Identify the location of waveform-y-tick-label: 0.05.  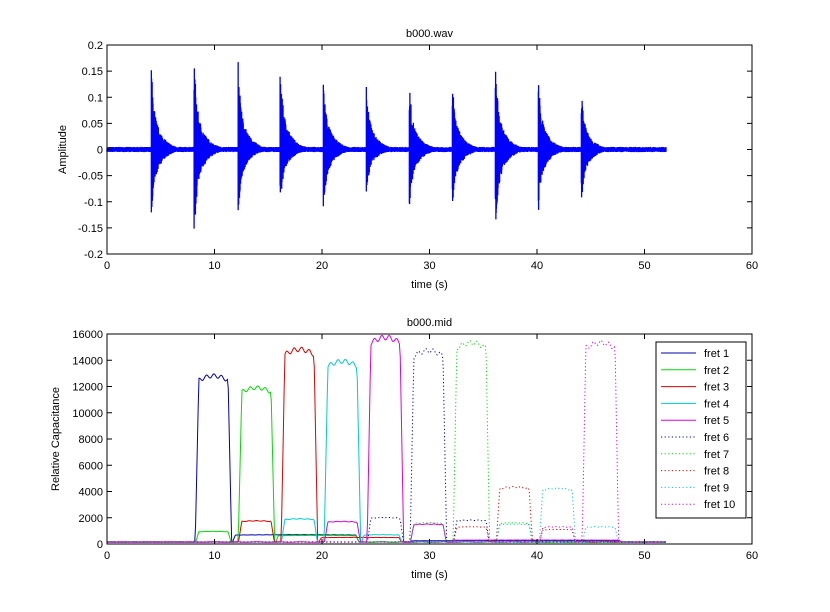
(92, 124).